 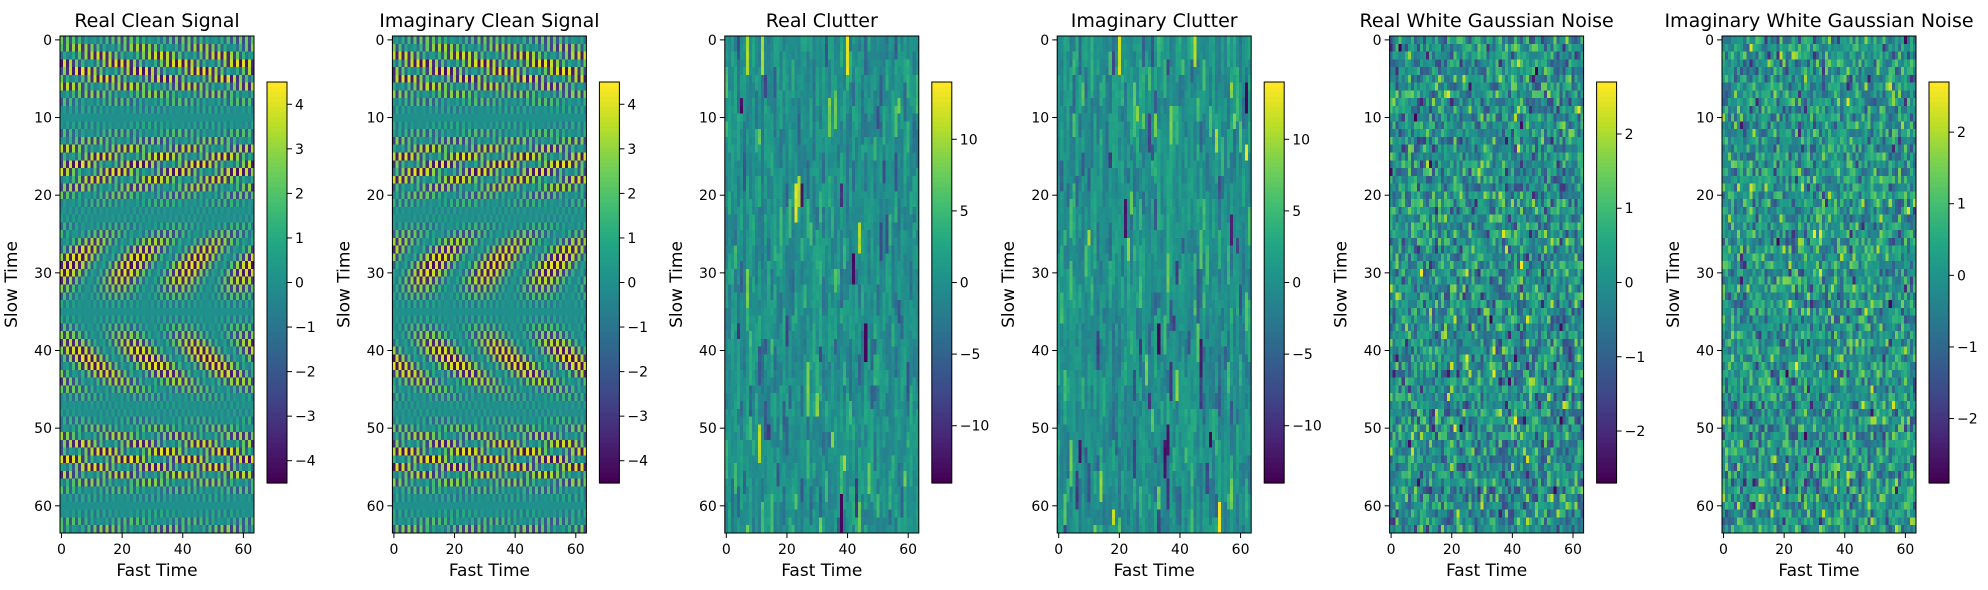 What do you see at coordinates (299, 105) in the screenshot?
I see `colorbar-tick-label: 4` at bounding box center [299, 105].